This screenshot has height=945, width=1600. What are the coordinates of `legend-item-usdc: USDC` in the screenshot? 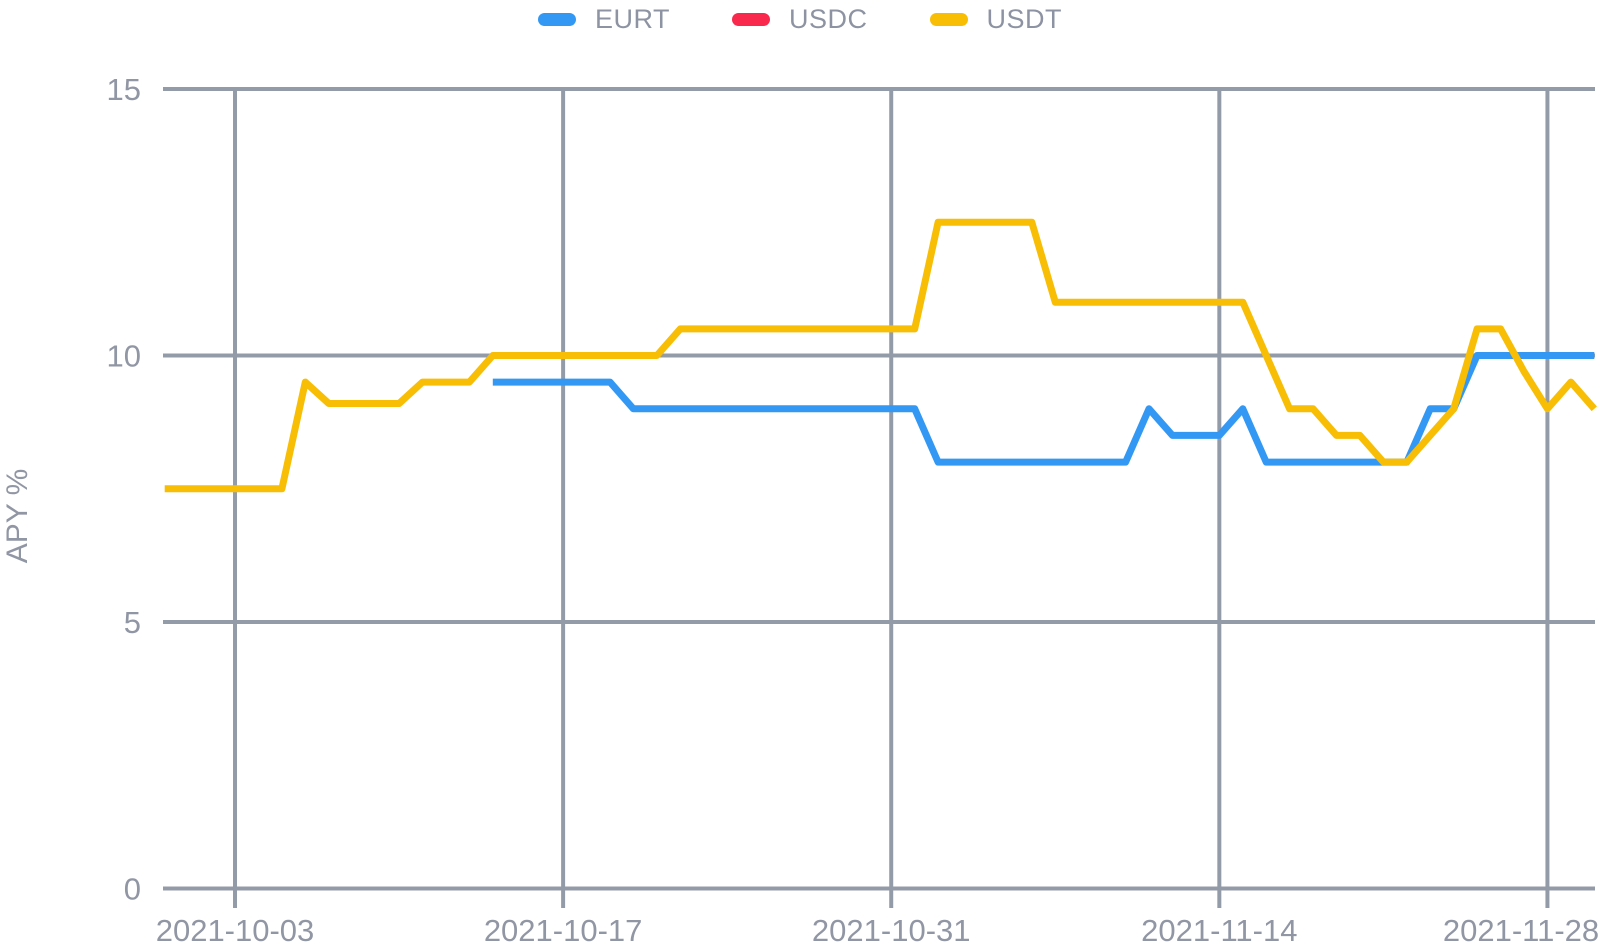 It's located at (800, 19).